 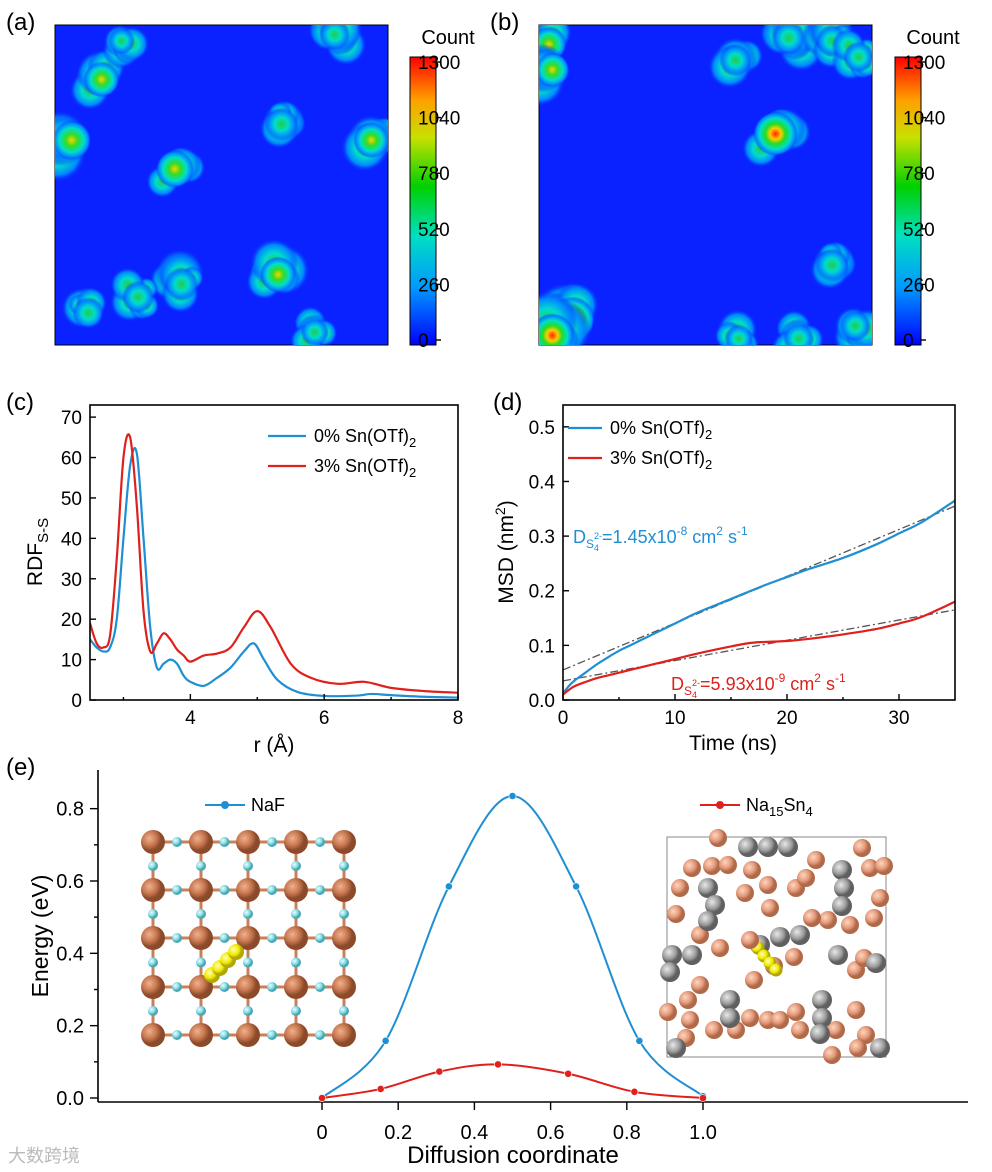 What do you see at coordinates (324, 718) in the screenshot?
I see `chart-c-xtick-label: 6` at bounding box center [324, 718].